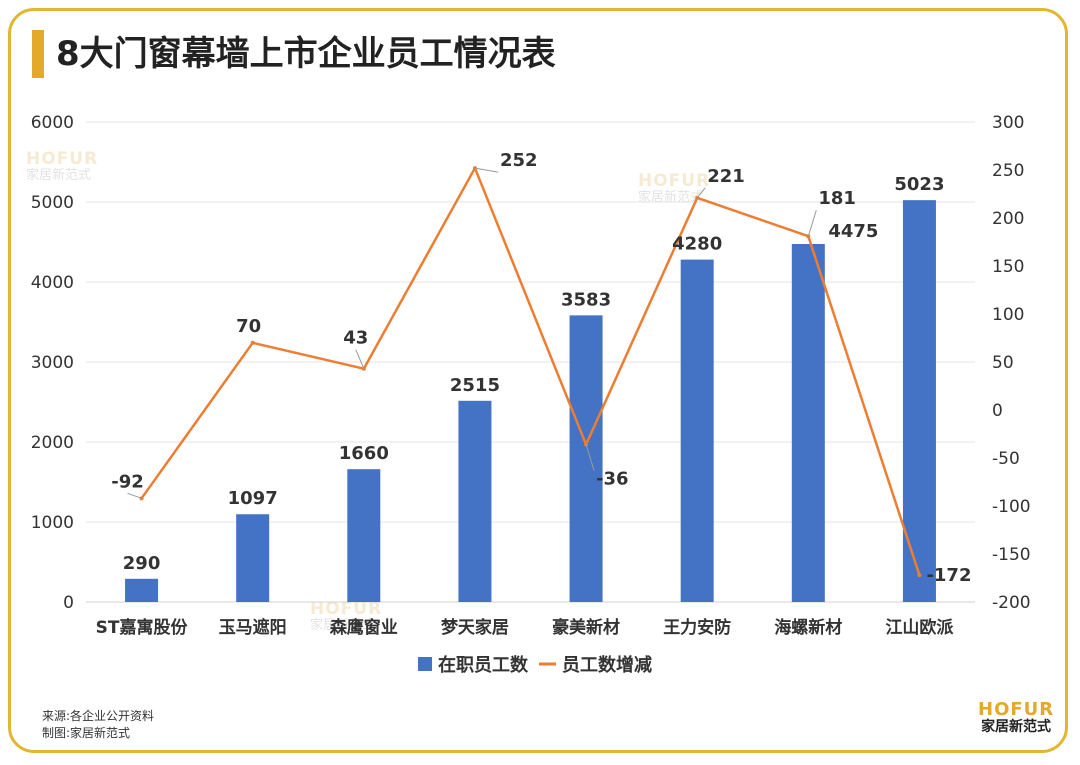  Describe the element at coordinates (52, 283) in the screenshot. I see `y-left-tick-label: 4000` at that location.